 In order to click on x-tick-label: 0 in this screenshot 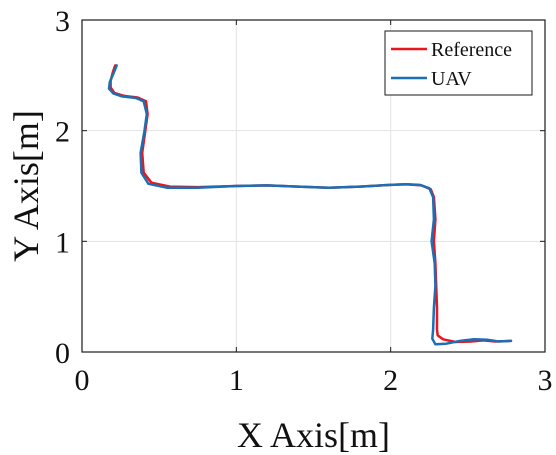, I will do `click(82, 380)`.